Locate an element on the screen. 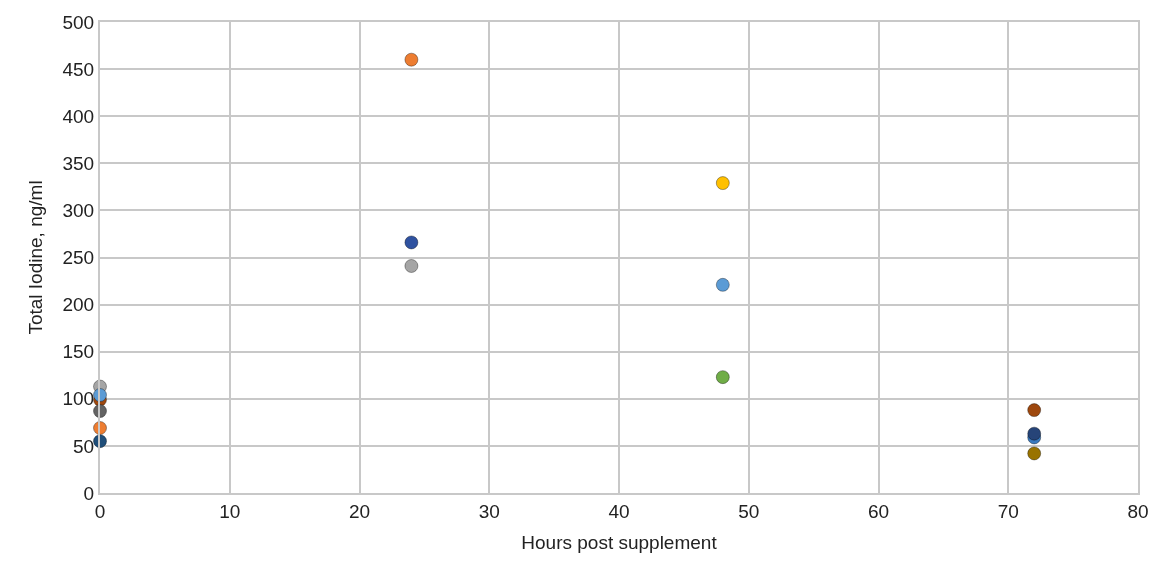 This screenshot has width=1161, height=573. x-tick-label: 30 is located at coordinates (489, 511).